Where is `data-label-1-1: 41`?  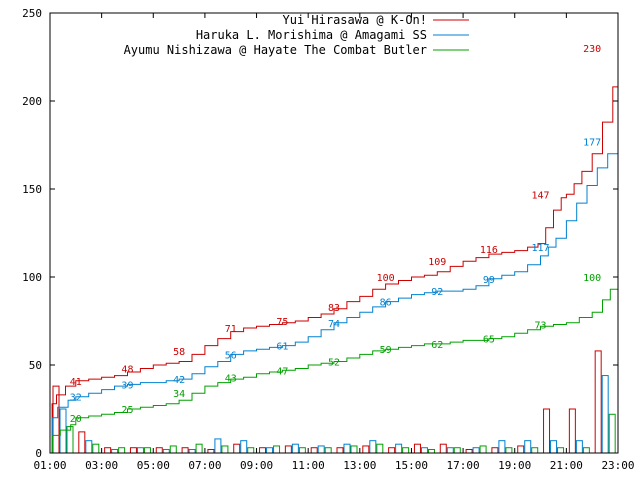
data-label-1-1: 41 is located at coordinates (76, 382).